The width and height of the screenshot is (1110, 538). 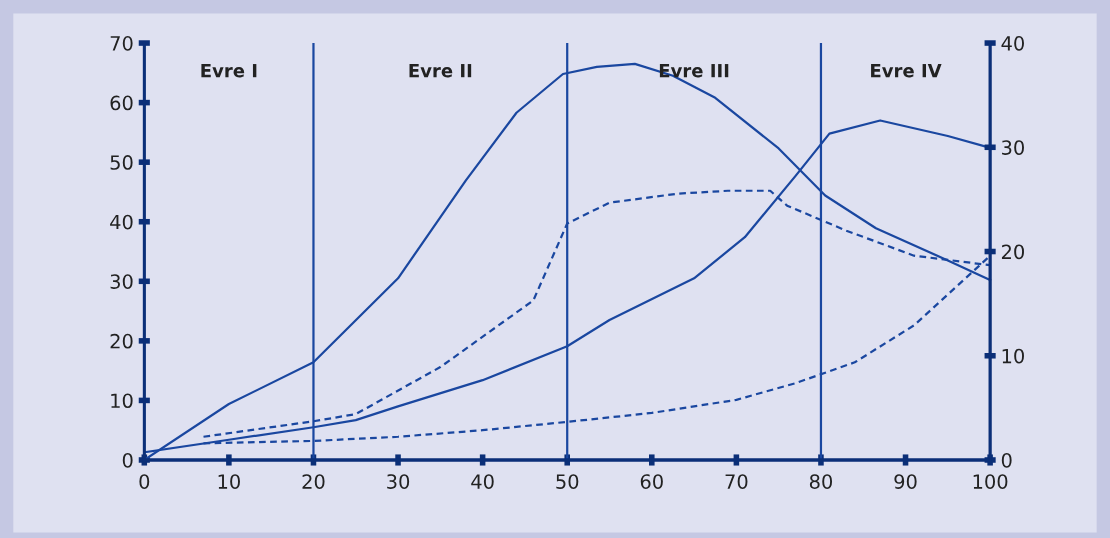 I want to click on x-tick-label: 40, so click(x=482, y=481).